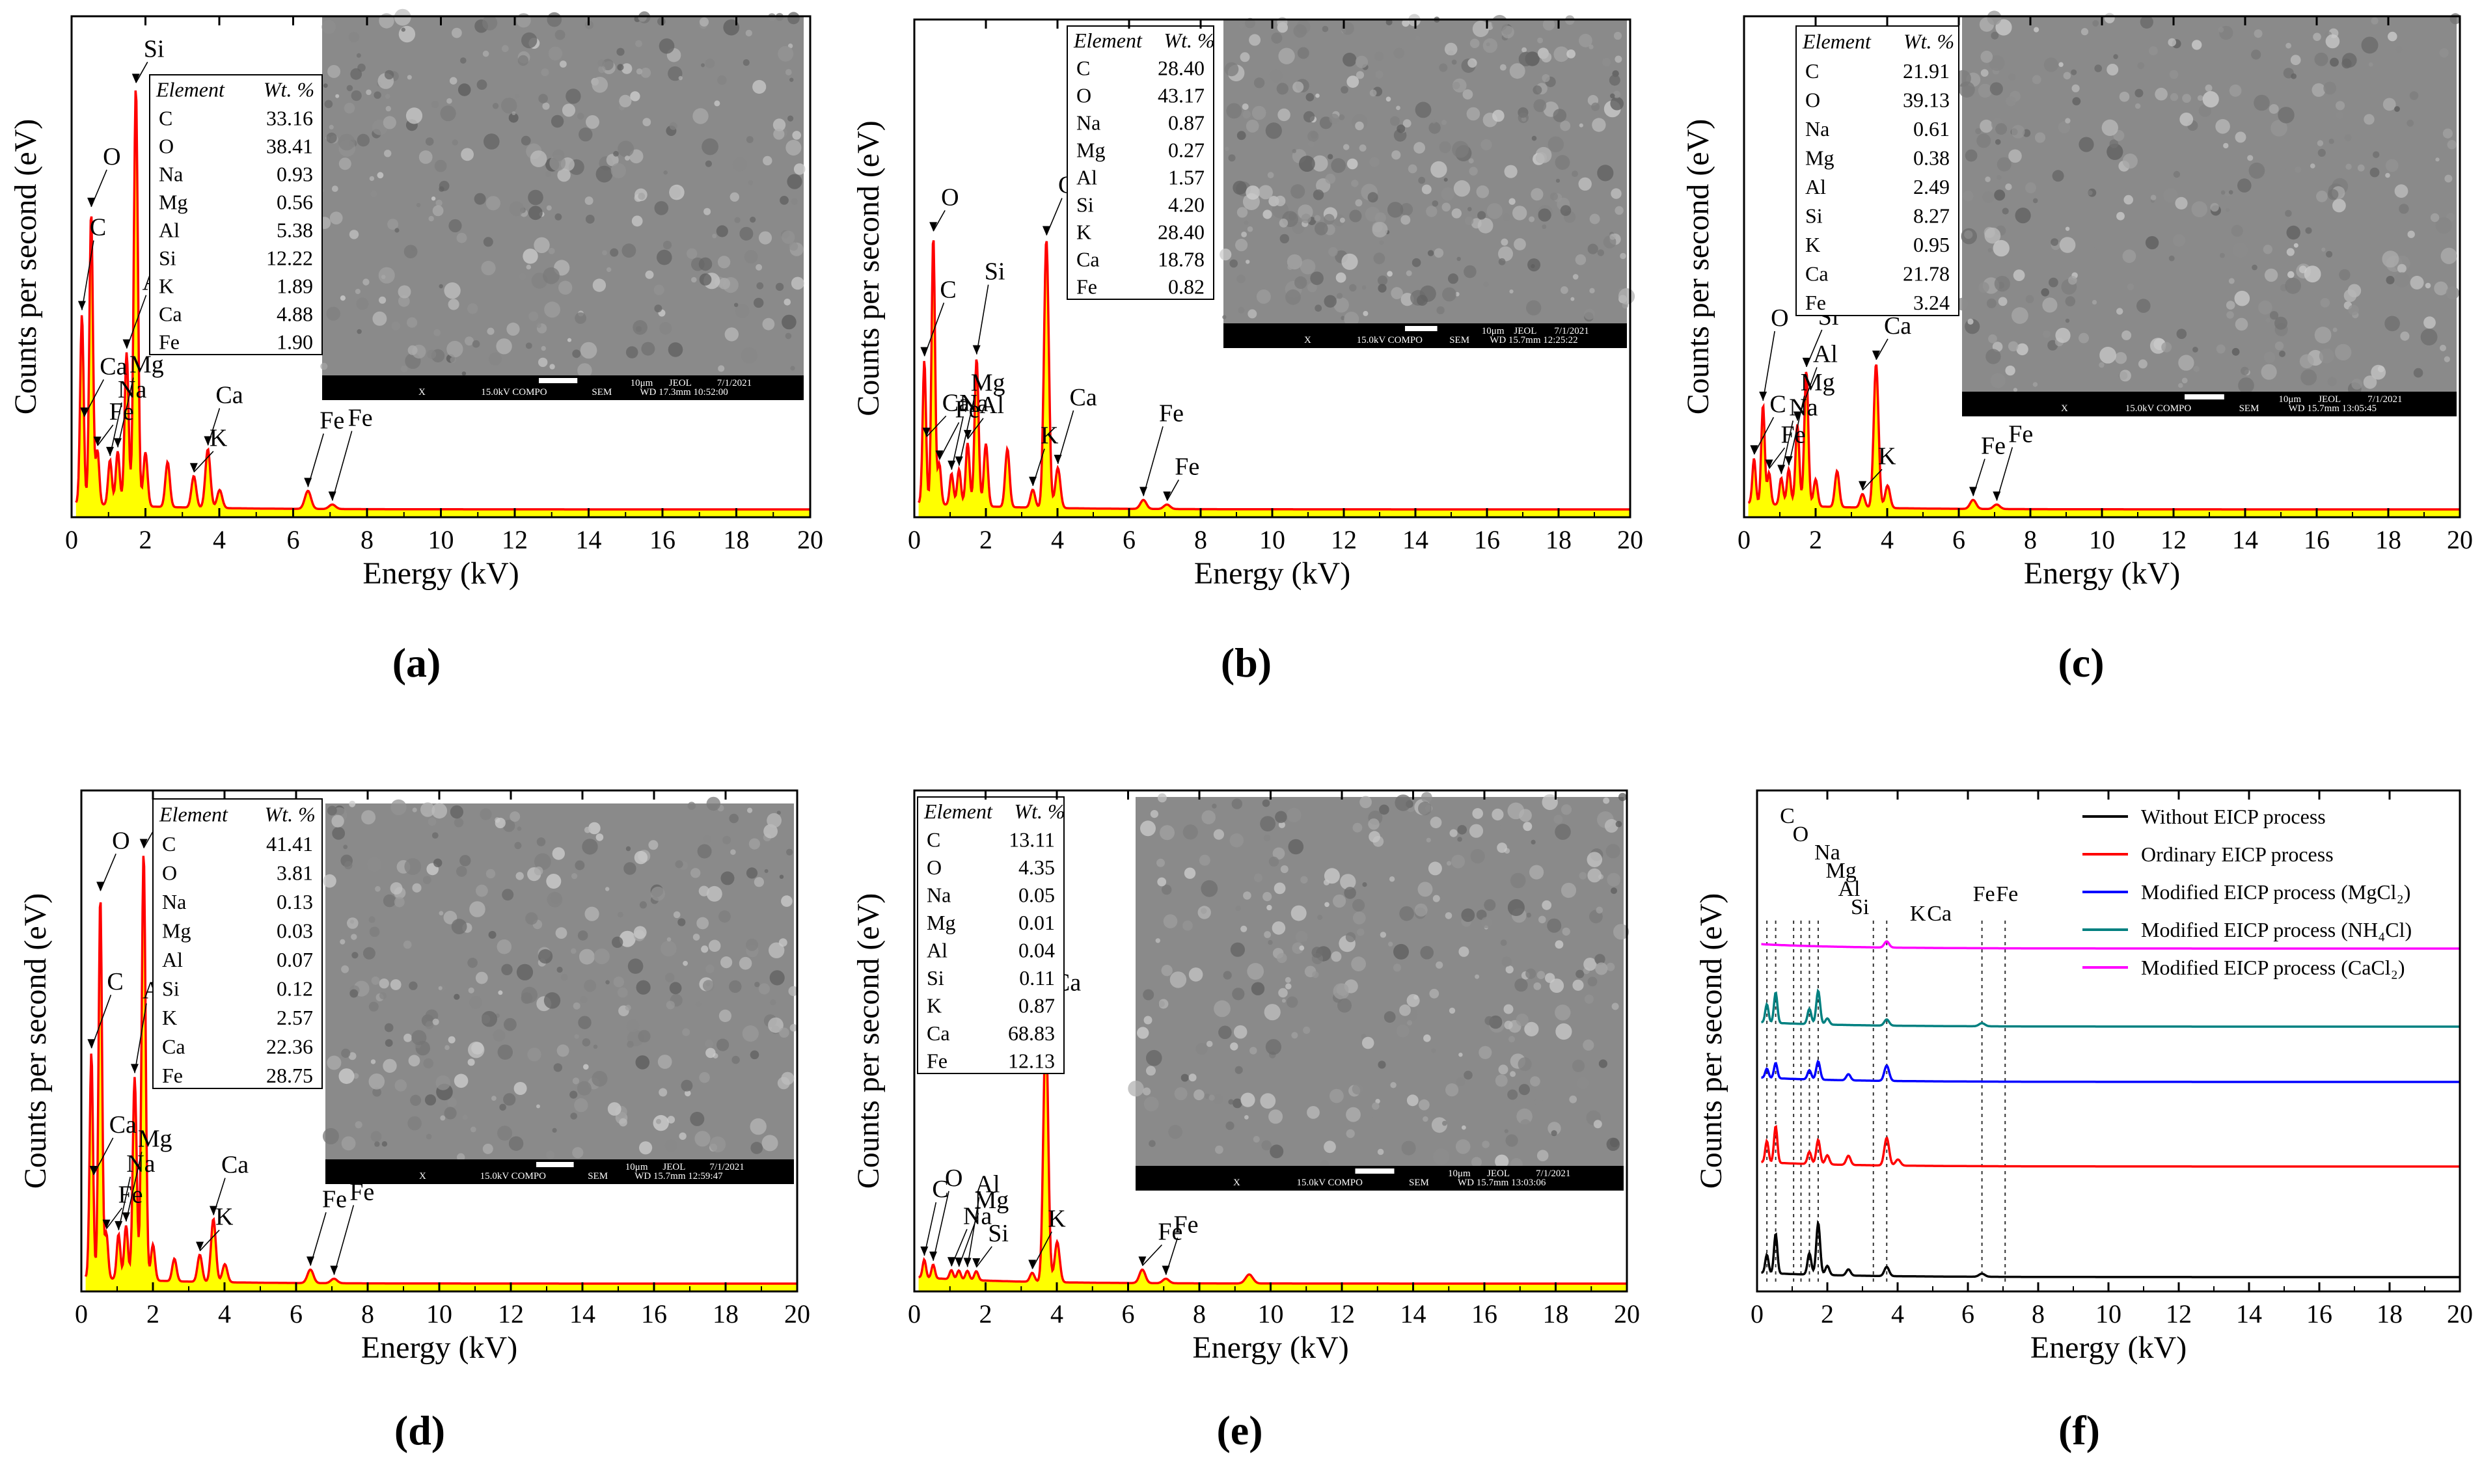 This screenshot has height=1484, width=2482. What do you see at coordinates (555, 1164) in the screenshot?
I see `sem-scale-bar` at bounding box center [555, 1164].